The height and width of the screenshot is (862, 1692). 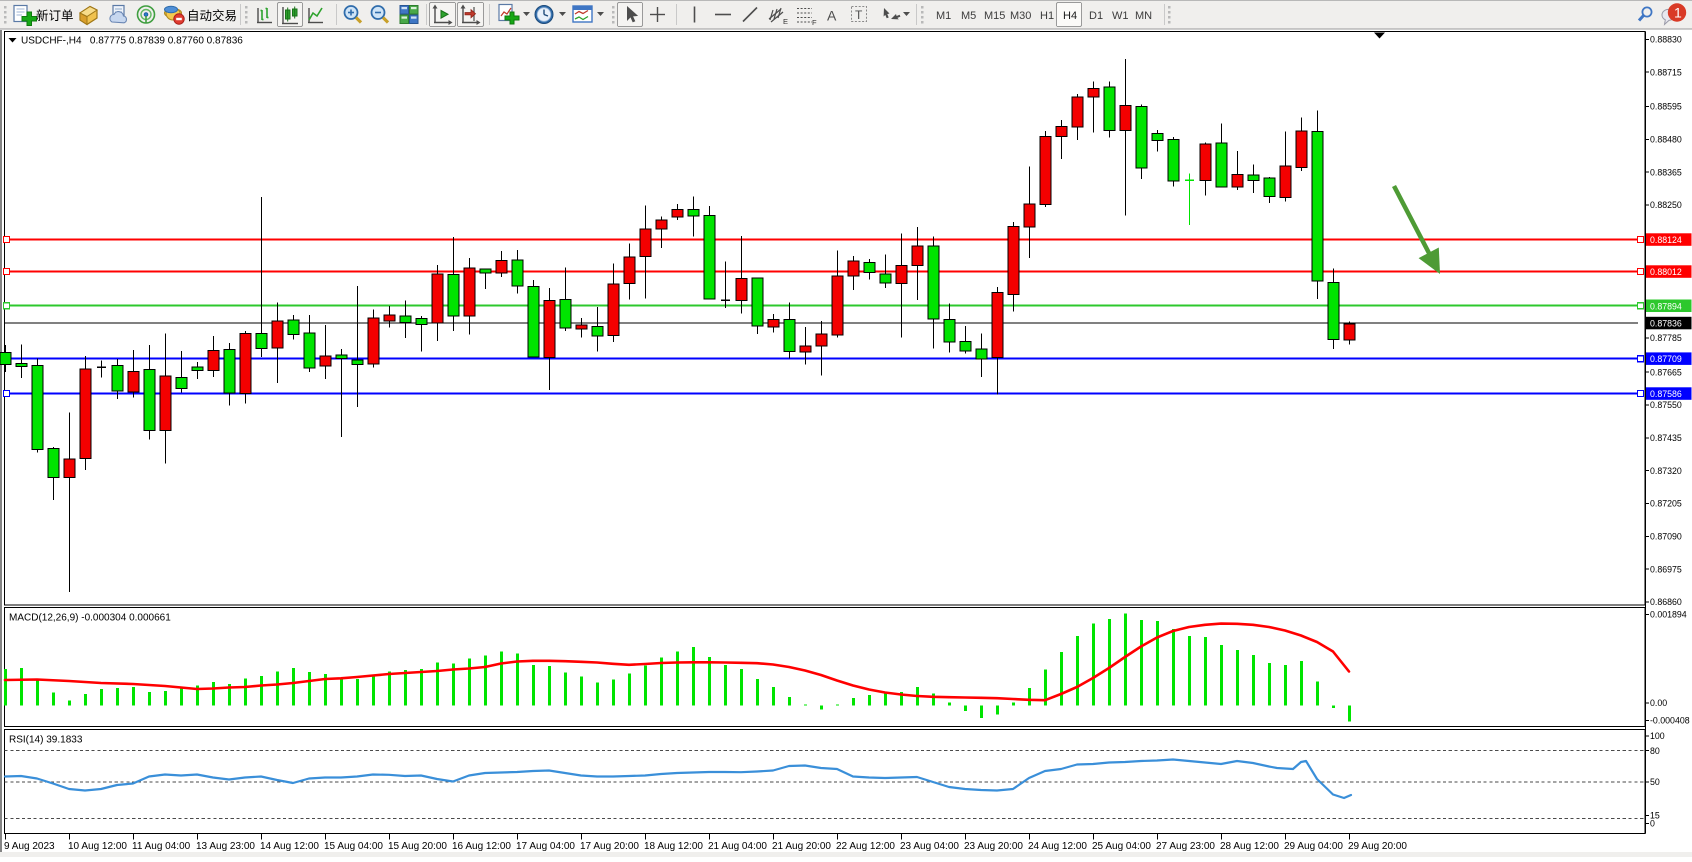 I want to click on svg-text: 0.87836, so click(x=1666, y=324).